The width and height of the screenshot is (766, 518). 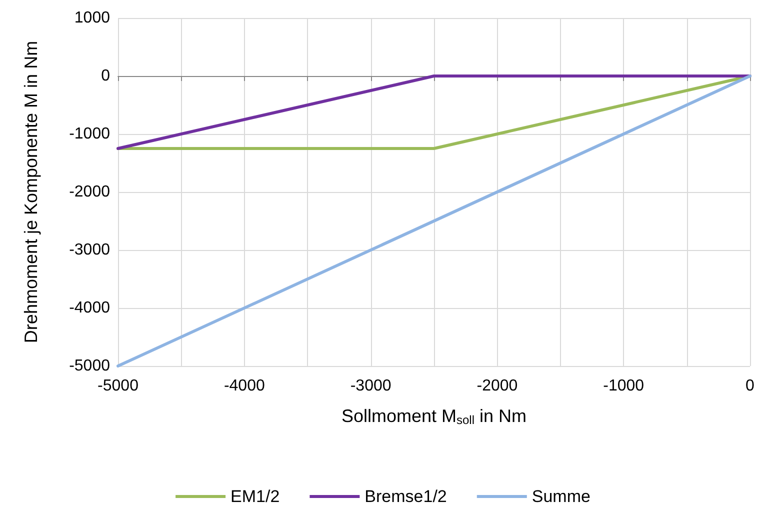 I want to click on y-tick-label: -4000, so click(x=89, y=308).